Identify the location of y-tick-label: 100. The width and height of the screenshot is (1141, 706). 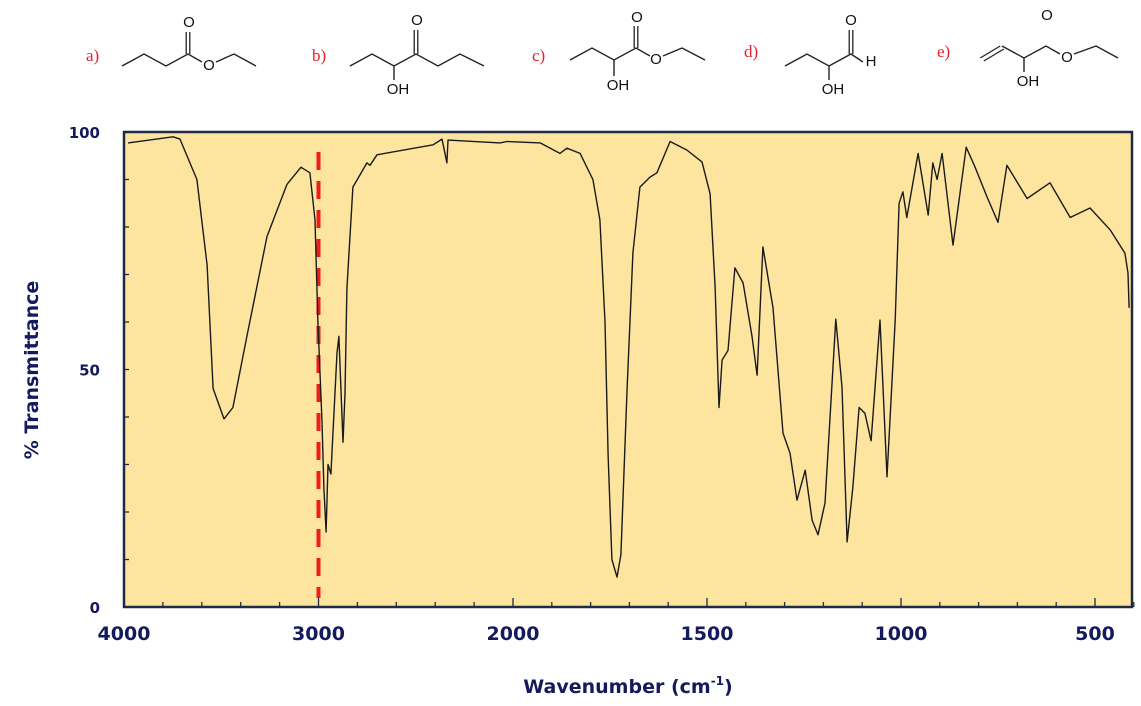
(84, 133).